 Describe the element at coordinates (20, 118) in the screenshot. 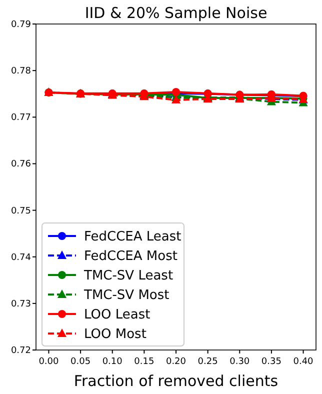

I see `y-tick-label: 0.77` at that location.